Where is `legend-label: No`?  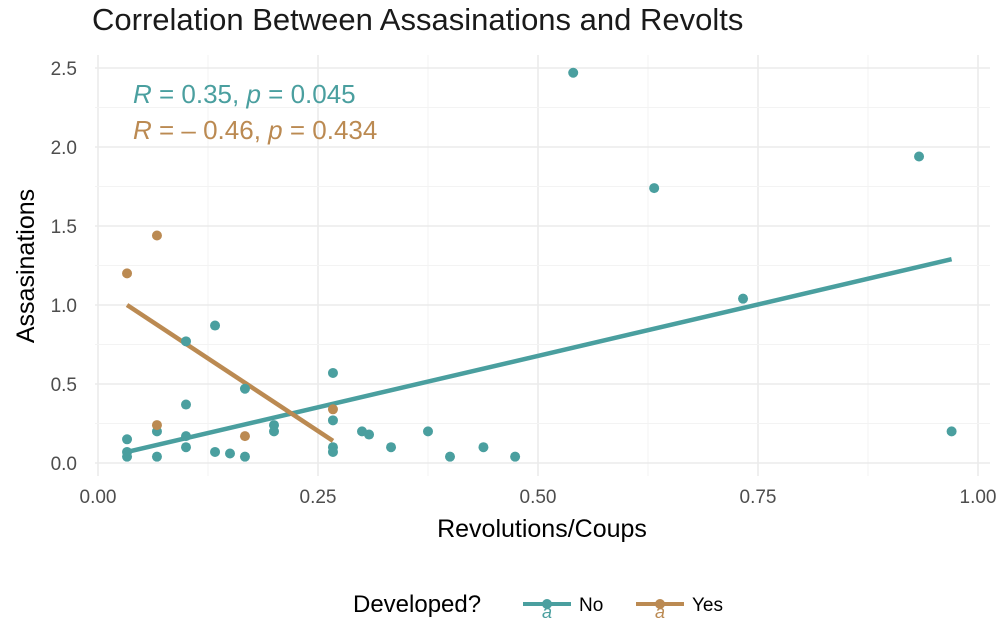 legend-label: No is located at coordinates (591, 605).